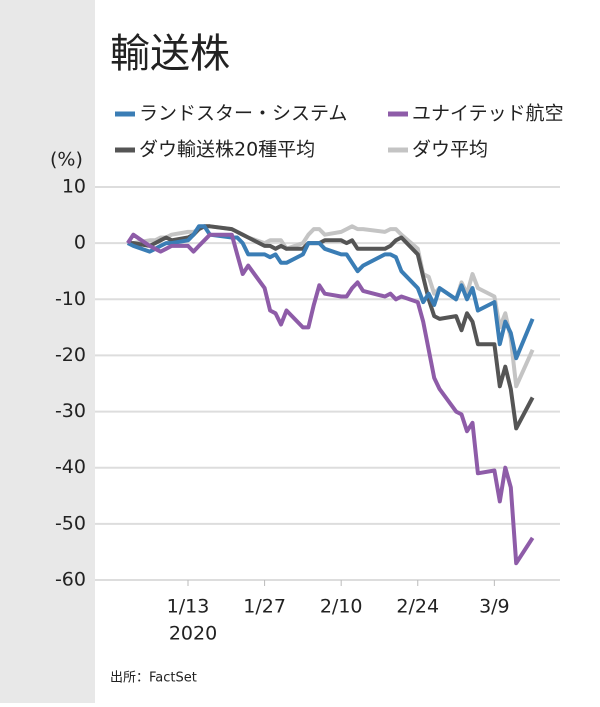 The height and width of the screenshot is (707, 600). Describe the element at coordinates (80, 243) in the screenshot. I see `y-tick-label: 0` at that location.